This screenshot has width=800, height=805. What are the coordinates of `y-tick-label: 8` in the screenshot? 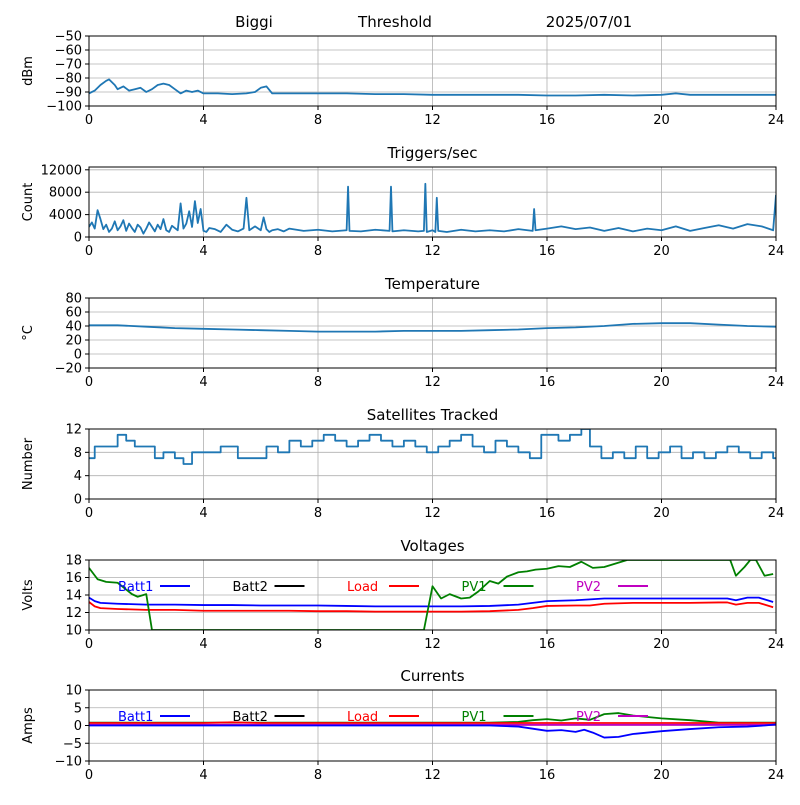 It's located at (78, 453).